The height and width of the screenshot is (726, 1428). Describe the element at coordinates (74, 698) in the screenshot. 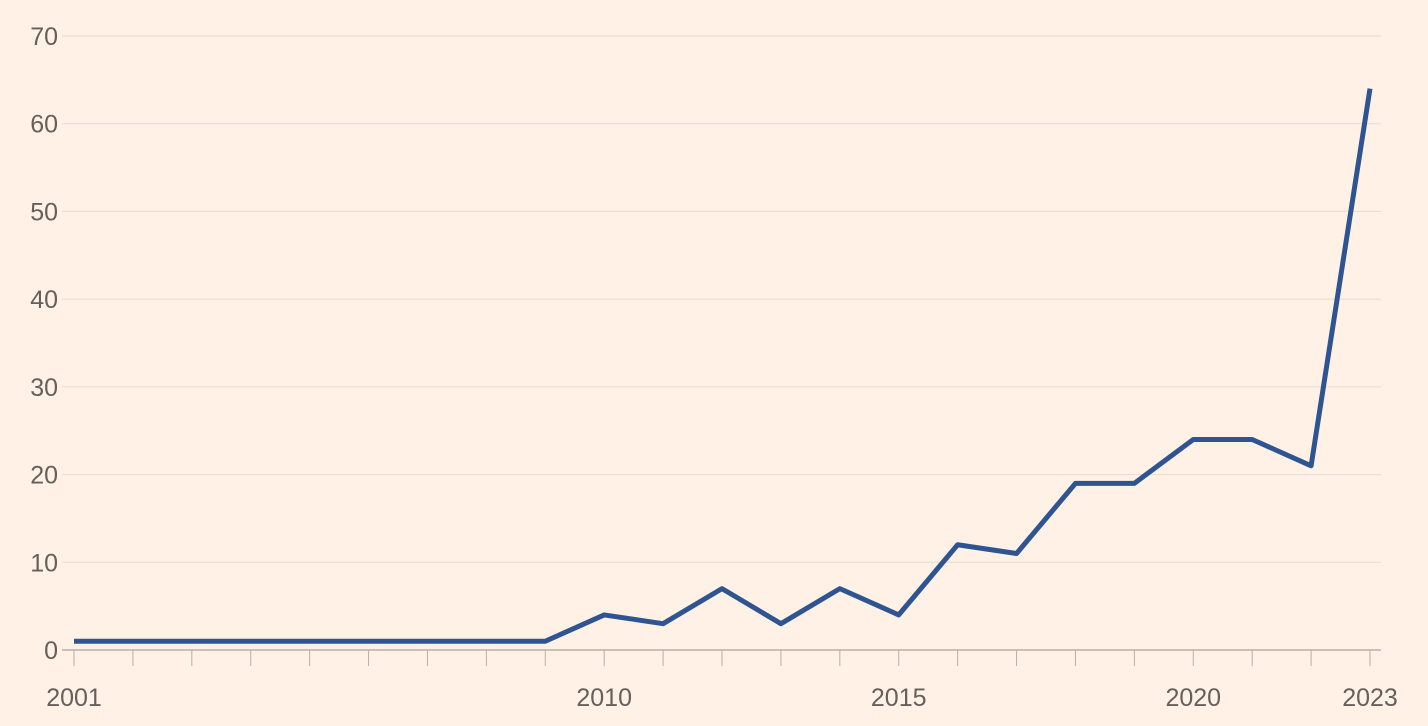

I see `x-tick-label-2001: 2001` at that location.